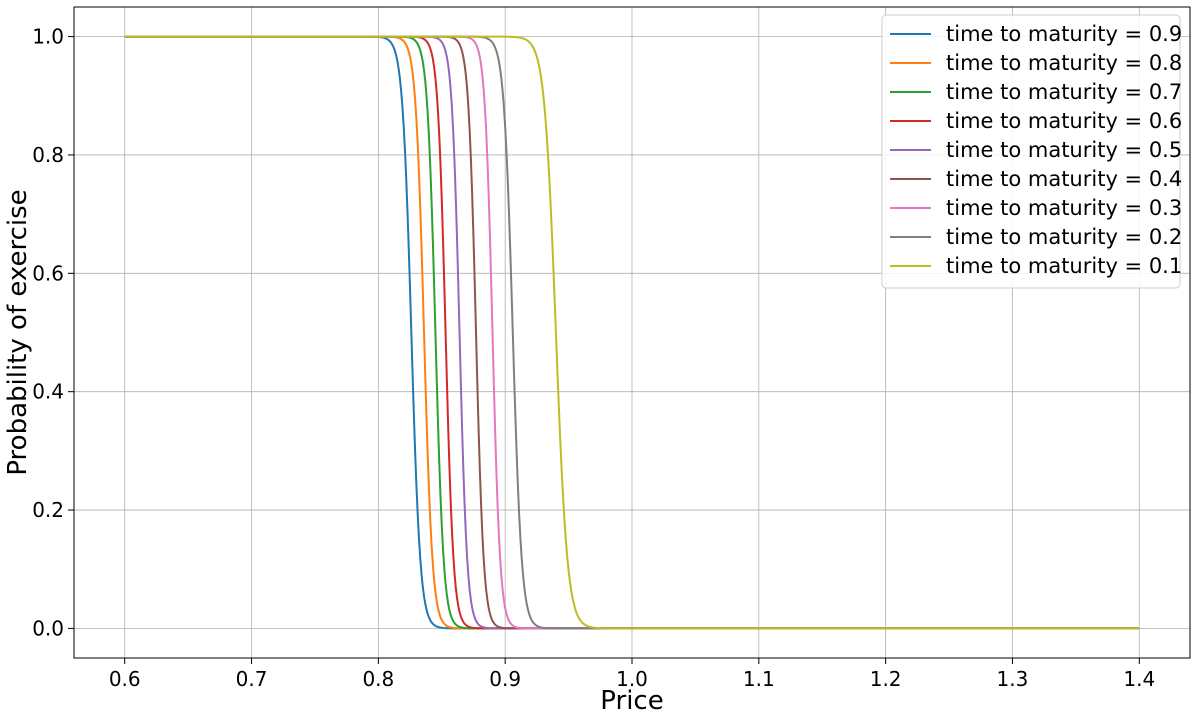 This screenshot has height=720, width=1197. Describe the element at coordinates (1064, 34) in the screenshot. I see `legend-label: time to maturity = 0.9` at that location.